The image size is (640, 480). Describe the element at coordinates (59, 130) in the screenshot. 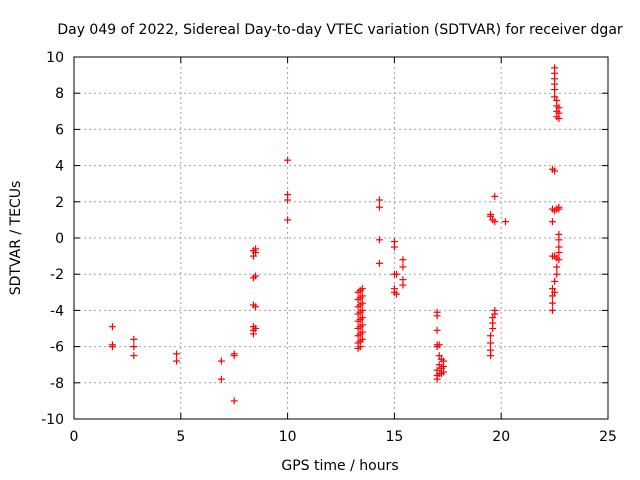

I see `y-tick-label: 6` at that location.